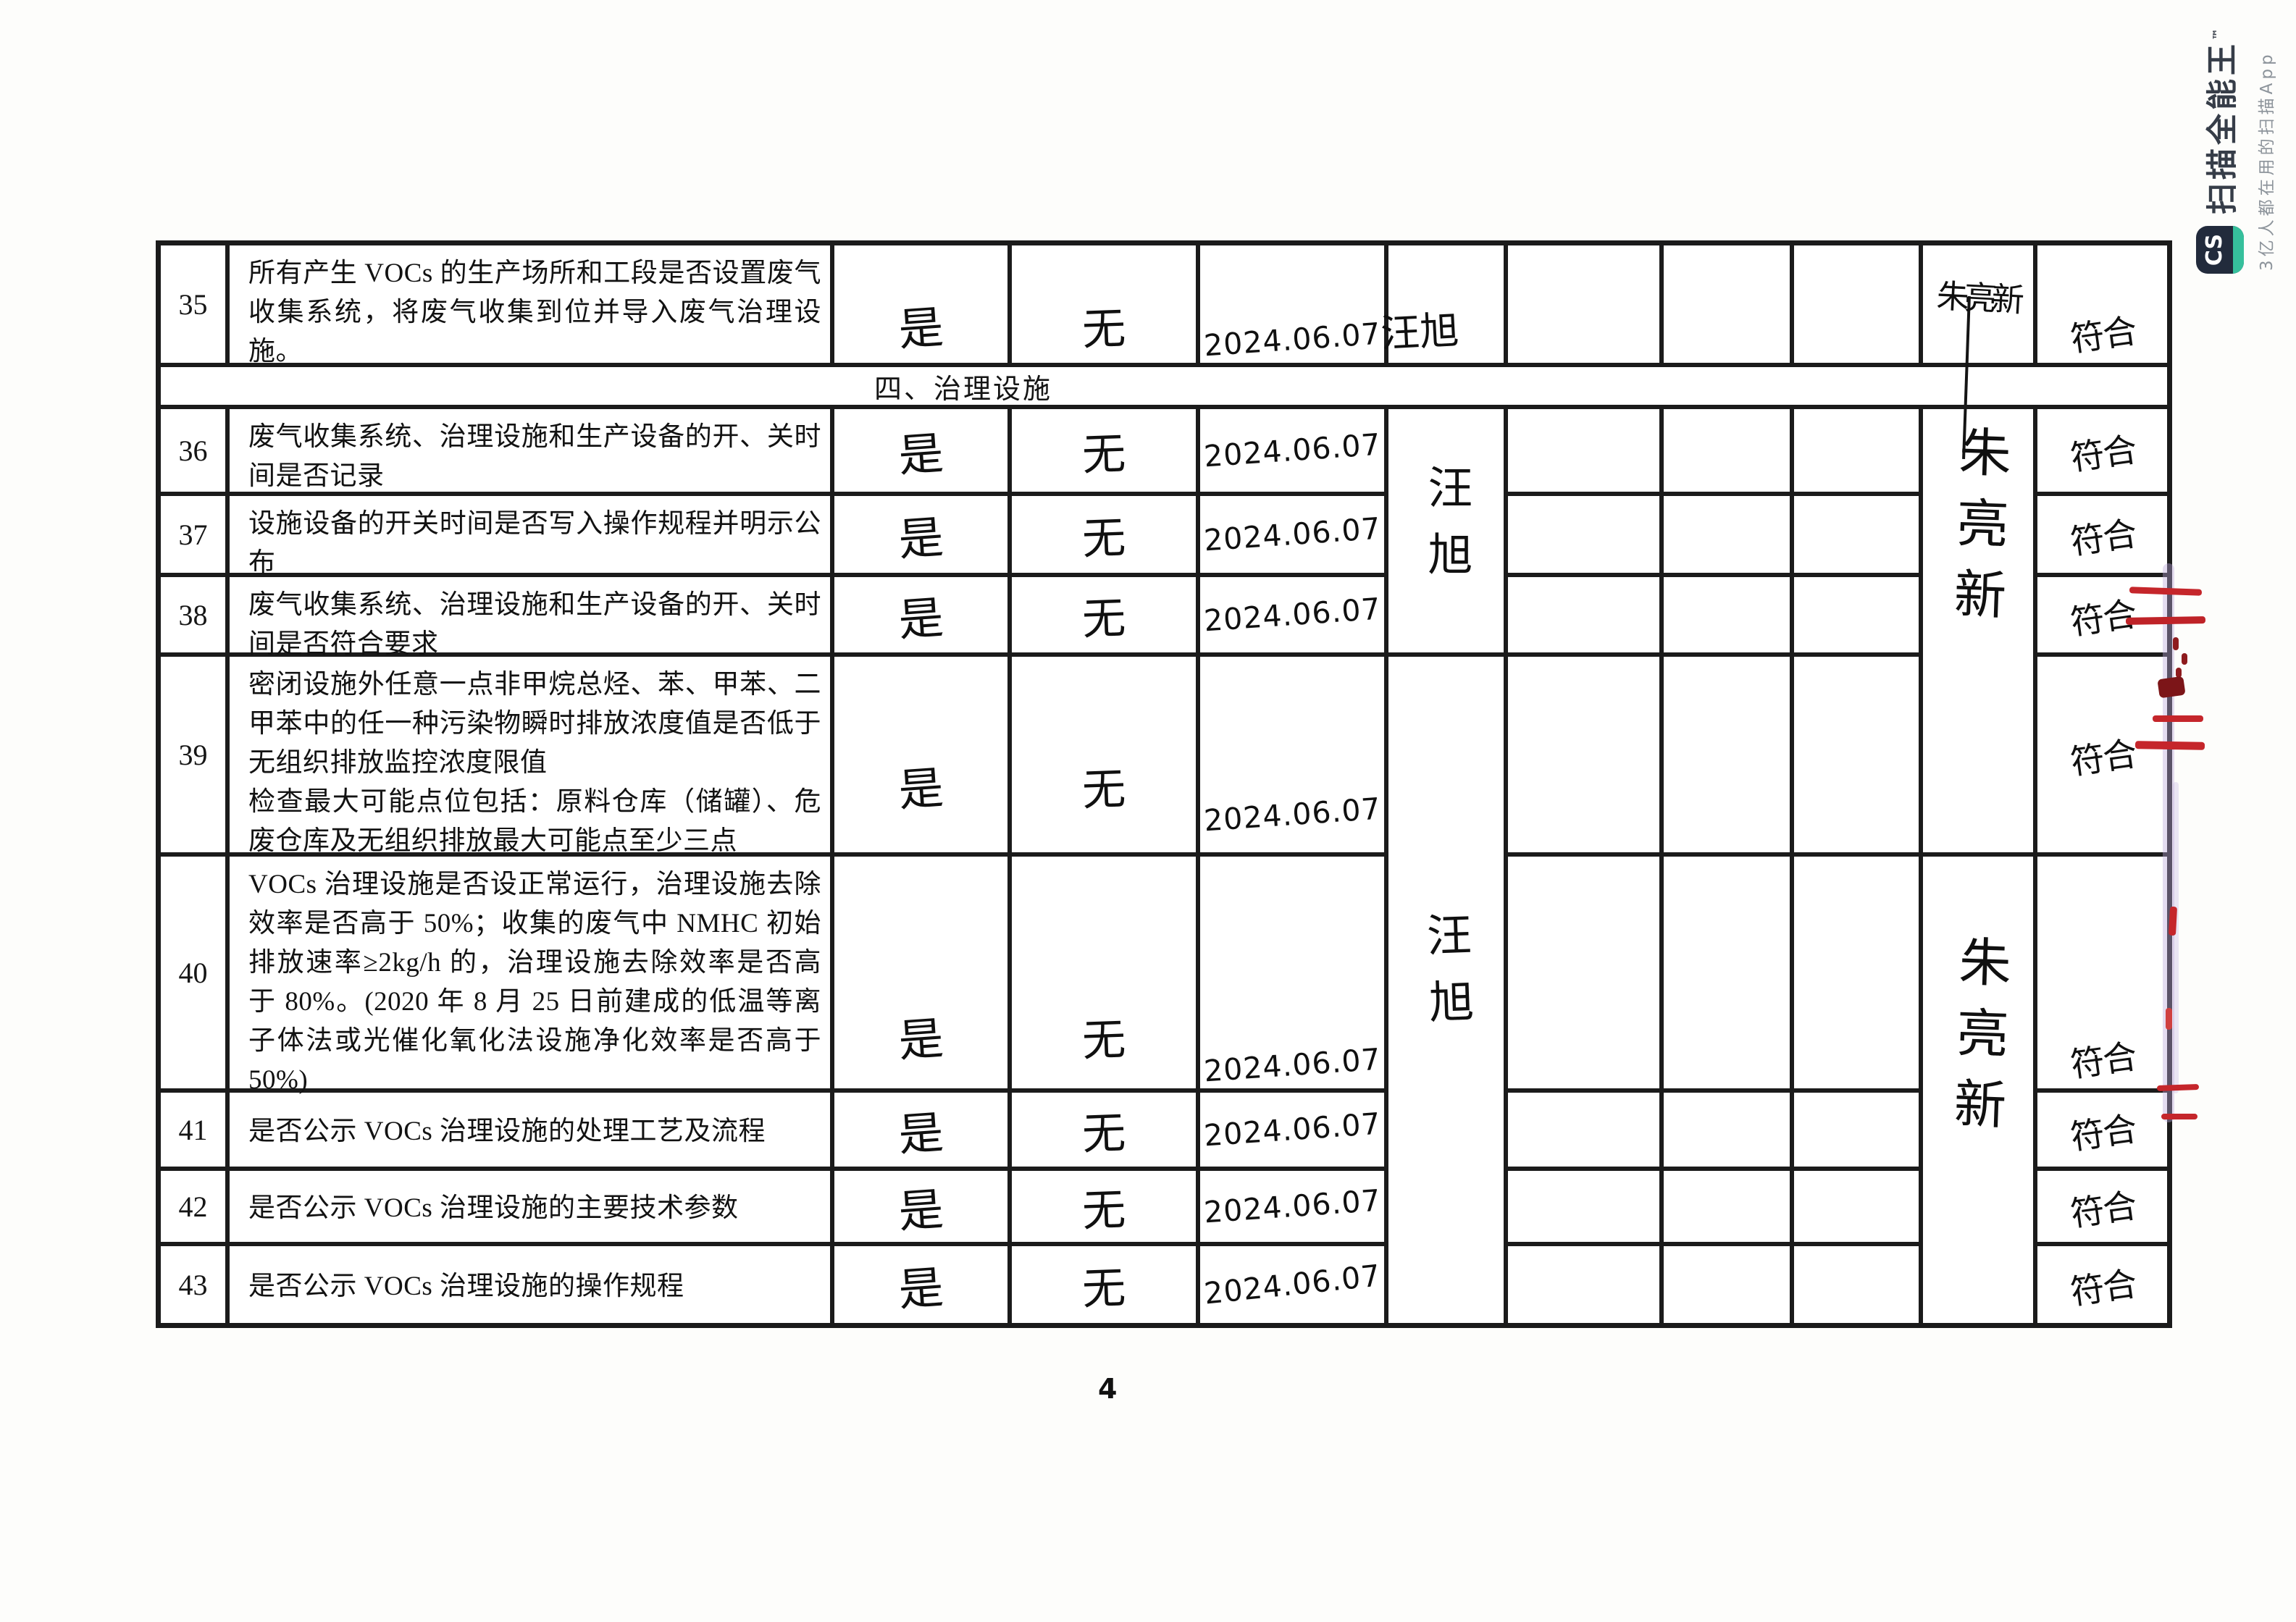  What do you see at coordinates (534, 624) in the screenshot?
I see `item-text: 废气收集系统、治理设施和生产设备的开、关时间是否符合要求` at bounding box center [534, 624].